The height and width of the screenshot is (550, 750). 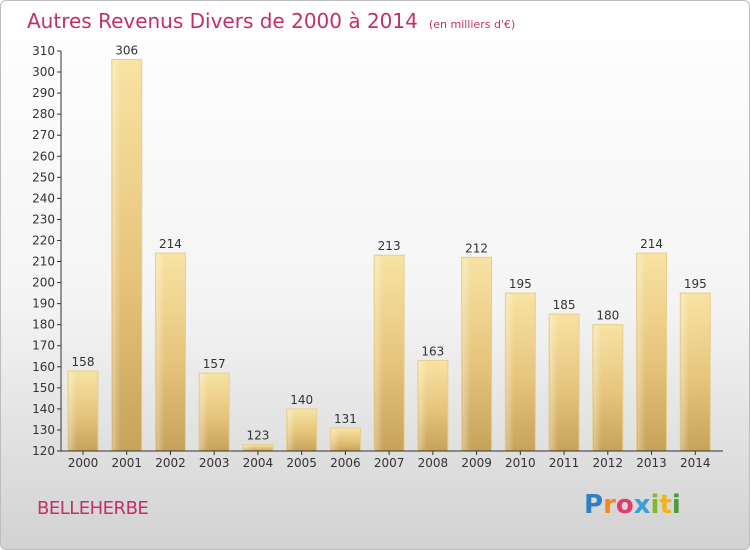 What do you see at coordinates (43, 219) in the screenshot?
I see `y-tick-label: 230` at bounding box center [43, 219].